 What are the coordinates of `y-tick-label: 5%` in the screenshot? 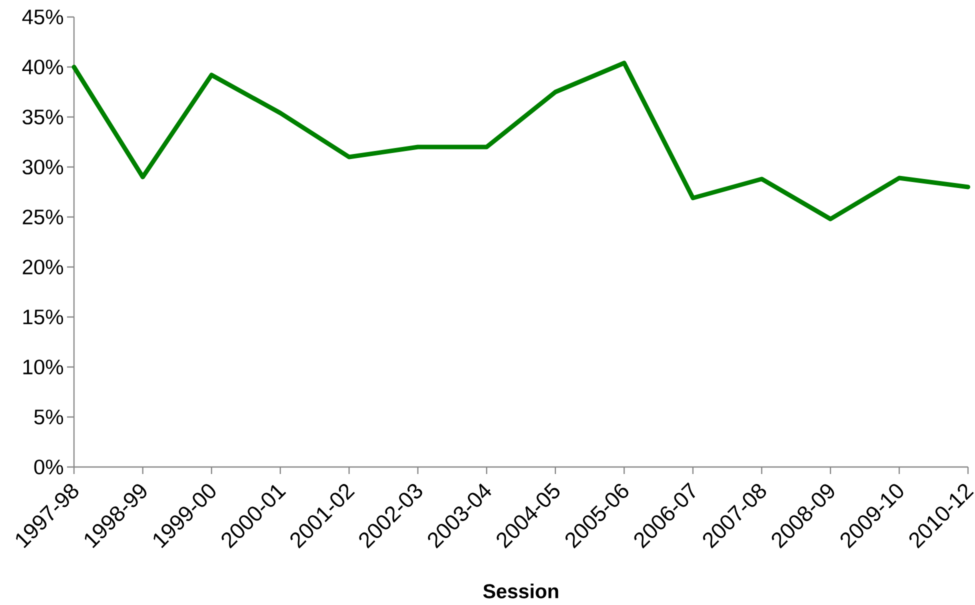 It's located at (49, 417).